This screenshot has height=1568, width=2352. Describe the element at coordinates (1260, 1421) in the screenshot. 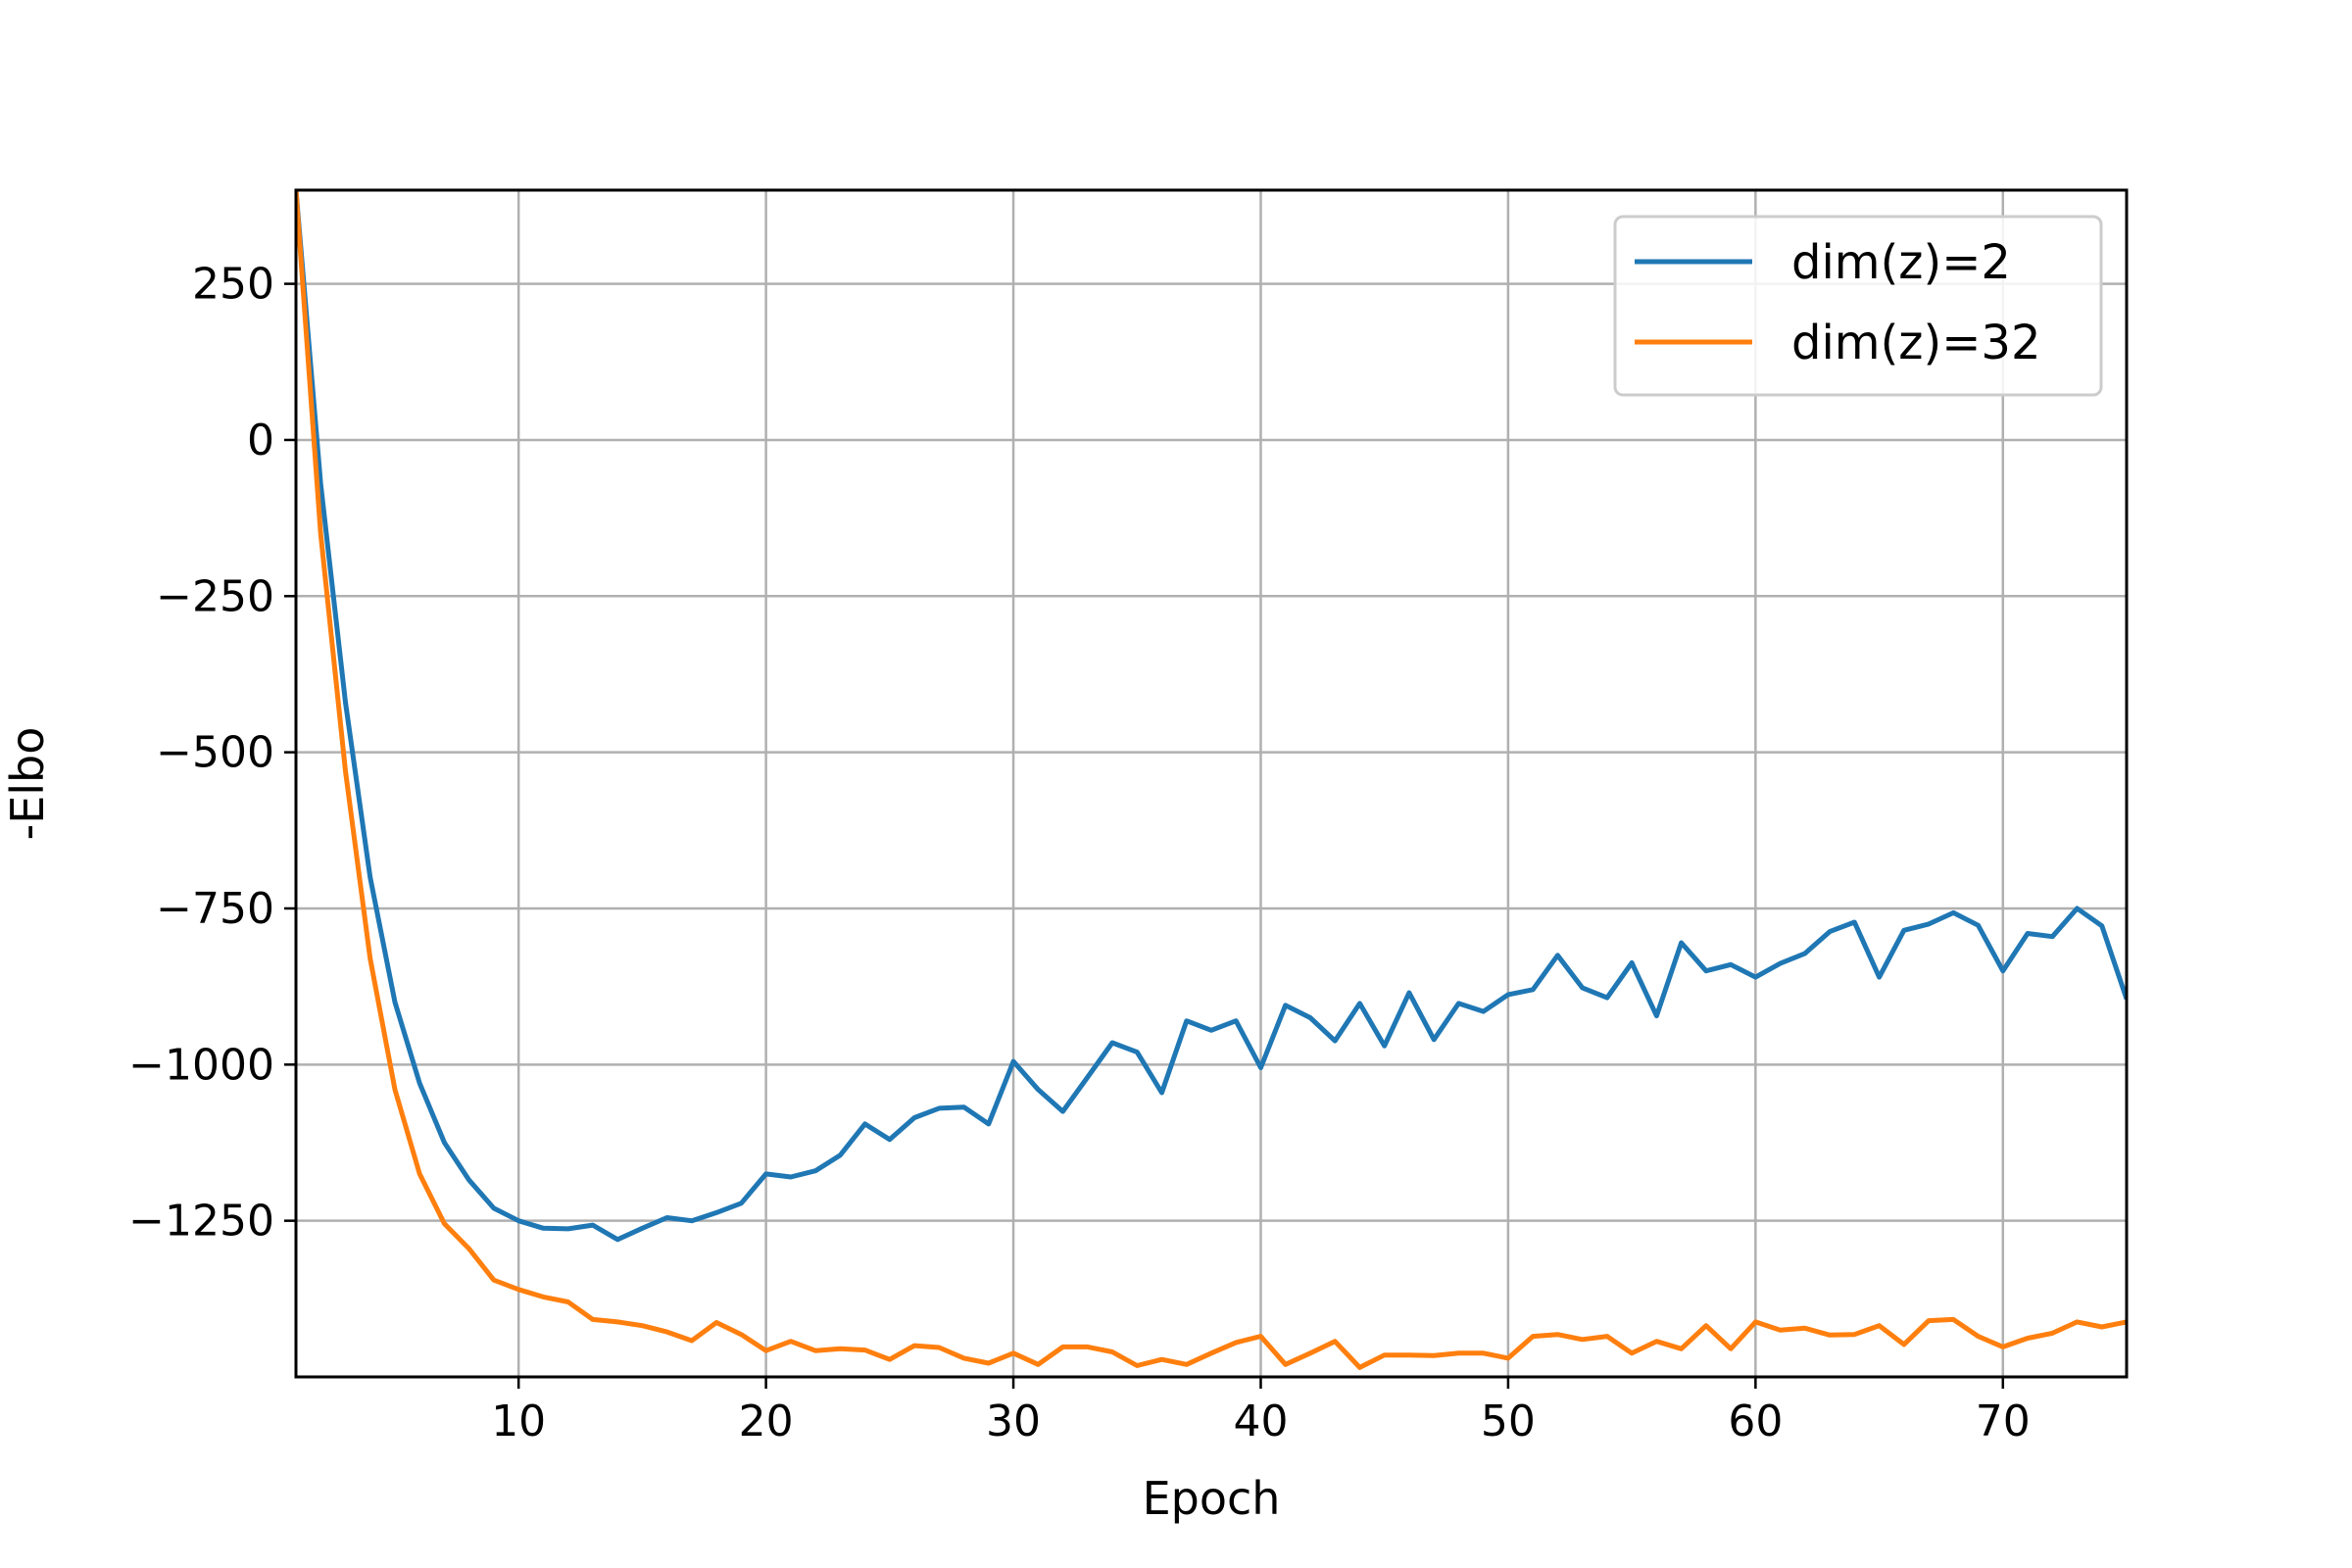

I see `x-tick-label: 40` at that location.